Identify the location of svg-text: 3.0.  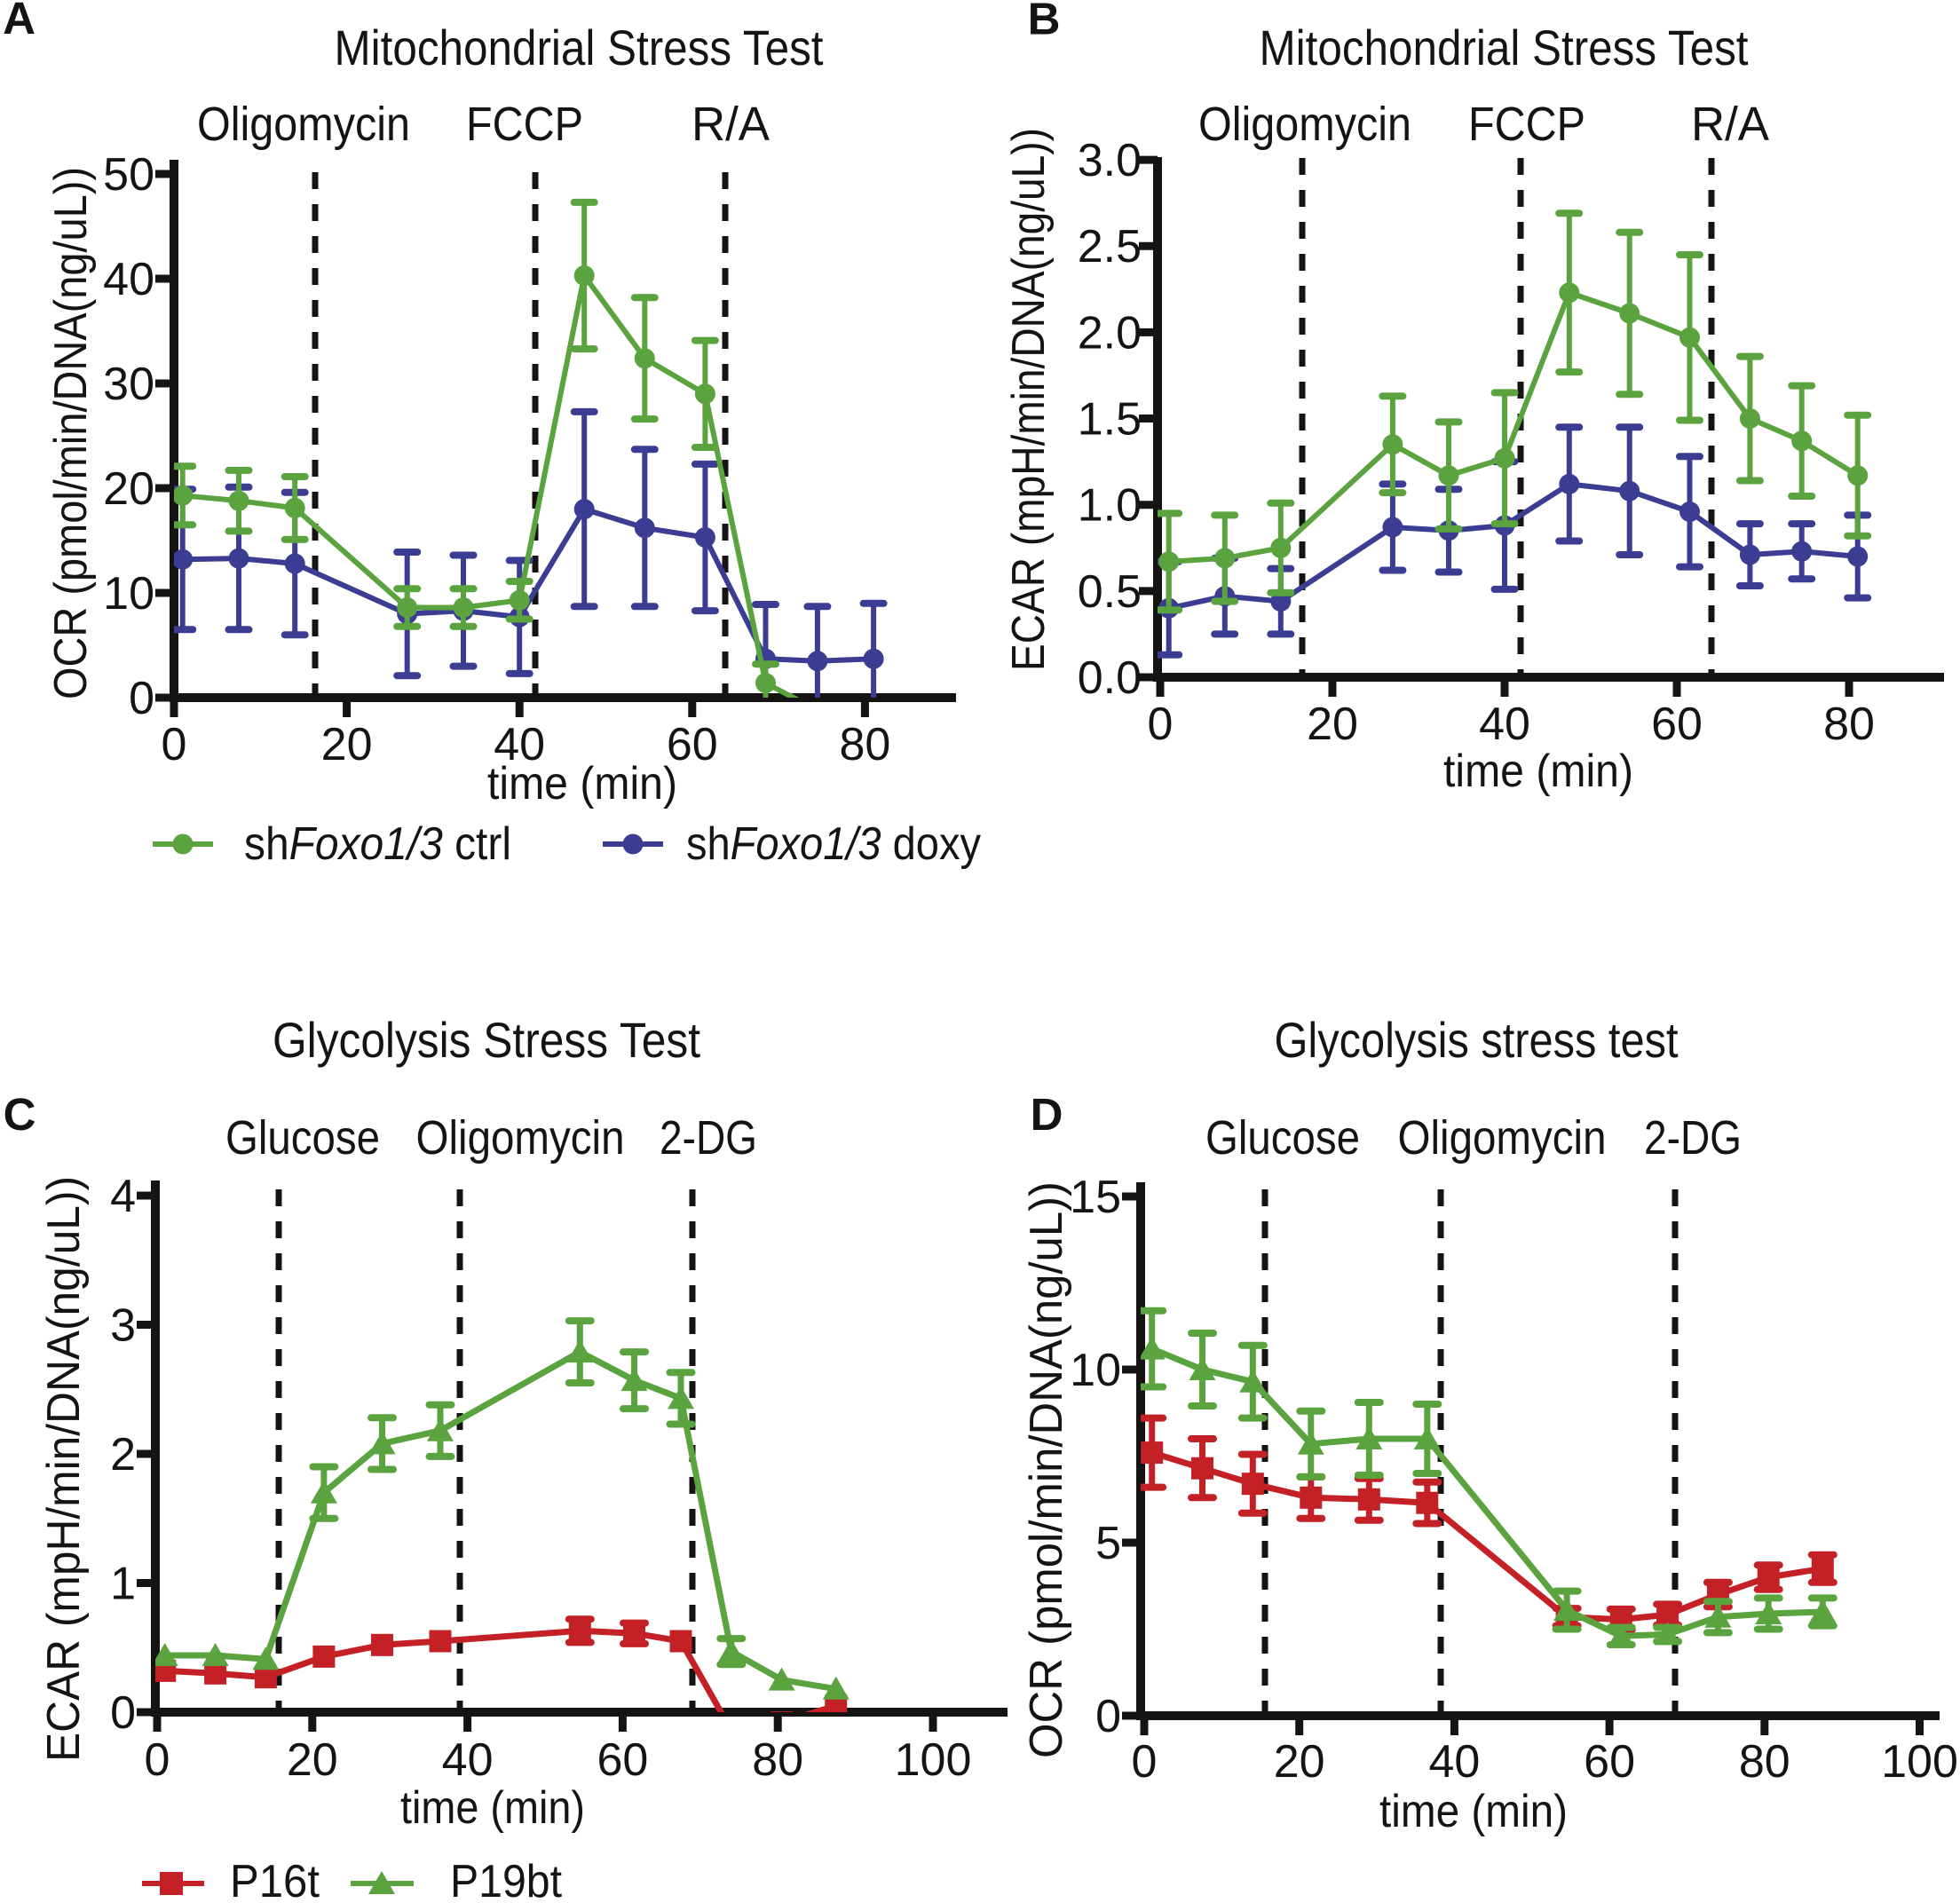
(1110, 160).